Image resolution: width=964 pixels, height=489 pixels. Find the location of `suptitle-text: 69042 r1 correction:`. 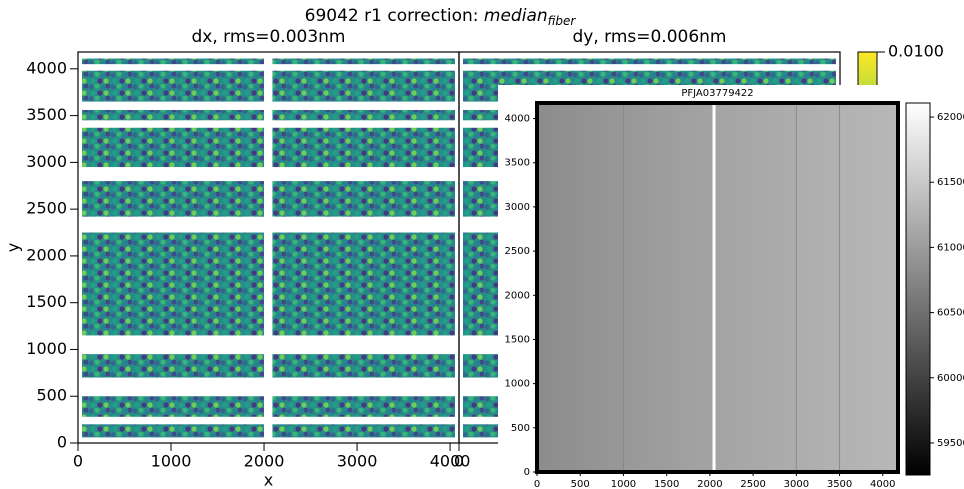

suptitle-text: 69042 r1 correction: is located at coordinates (392, 16).